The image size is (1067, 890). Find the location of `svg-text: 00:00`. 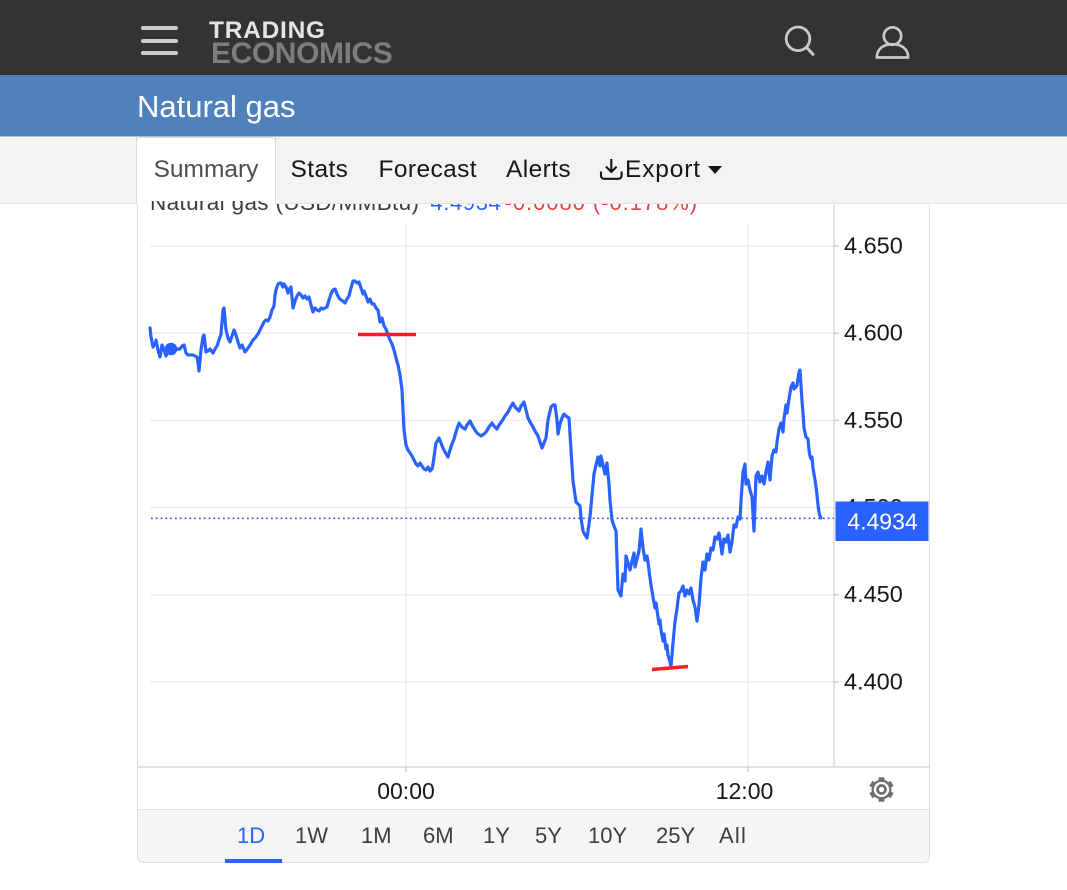

svg-text: 00:00 is located at coordinates (406, 791).